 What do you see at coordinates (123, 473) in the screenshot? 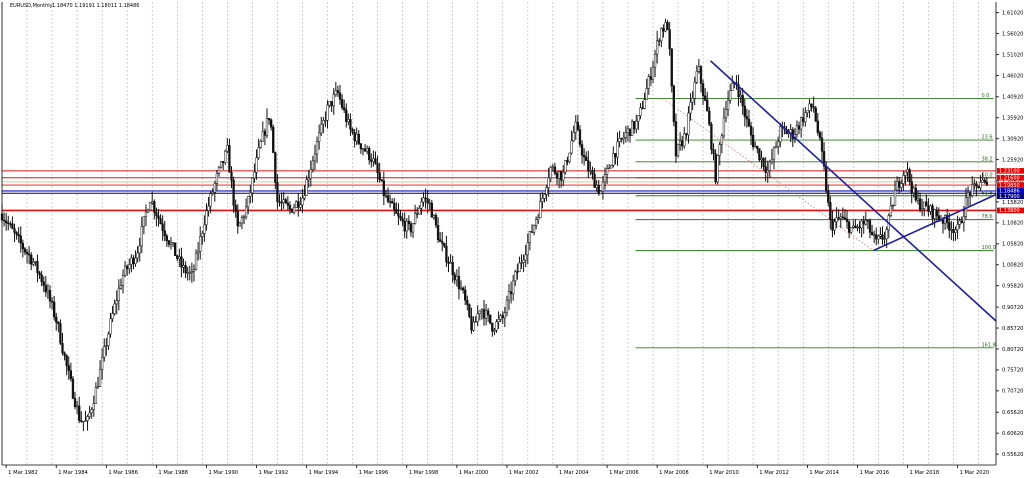
I see `time-tick-label: 1 Mar 1986` at bounding box center [123, 473].